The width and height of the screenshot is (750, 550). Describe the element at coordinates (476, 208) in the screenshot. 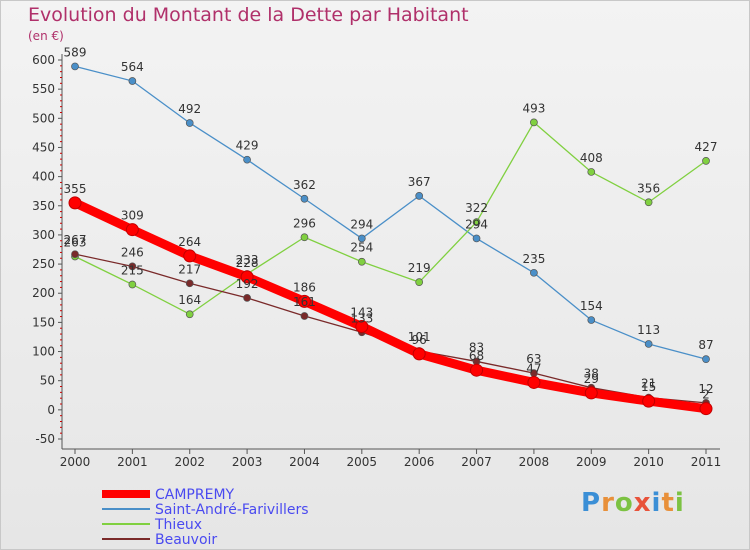

I see `data-label: 322` at that location.